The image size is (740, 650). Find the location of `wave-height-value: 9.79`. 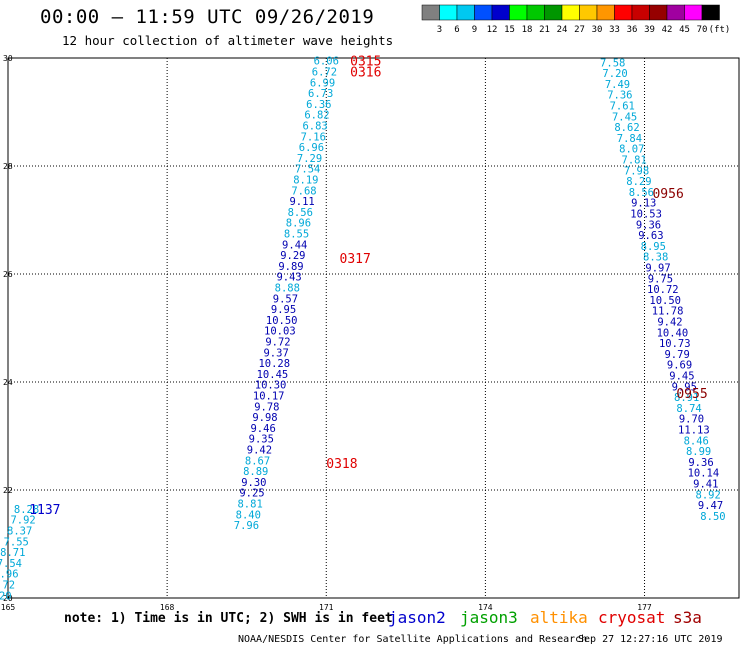

wave-height-value: 9.79 is located at coordinates (676, 355).